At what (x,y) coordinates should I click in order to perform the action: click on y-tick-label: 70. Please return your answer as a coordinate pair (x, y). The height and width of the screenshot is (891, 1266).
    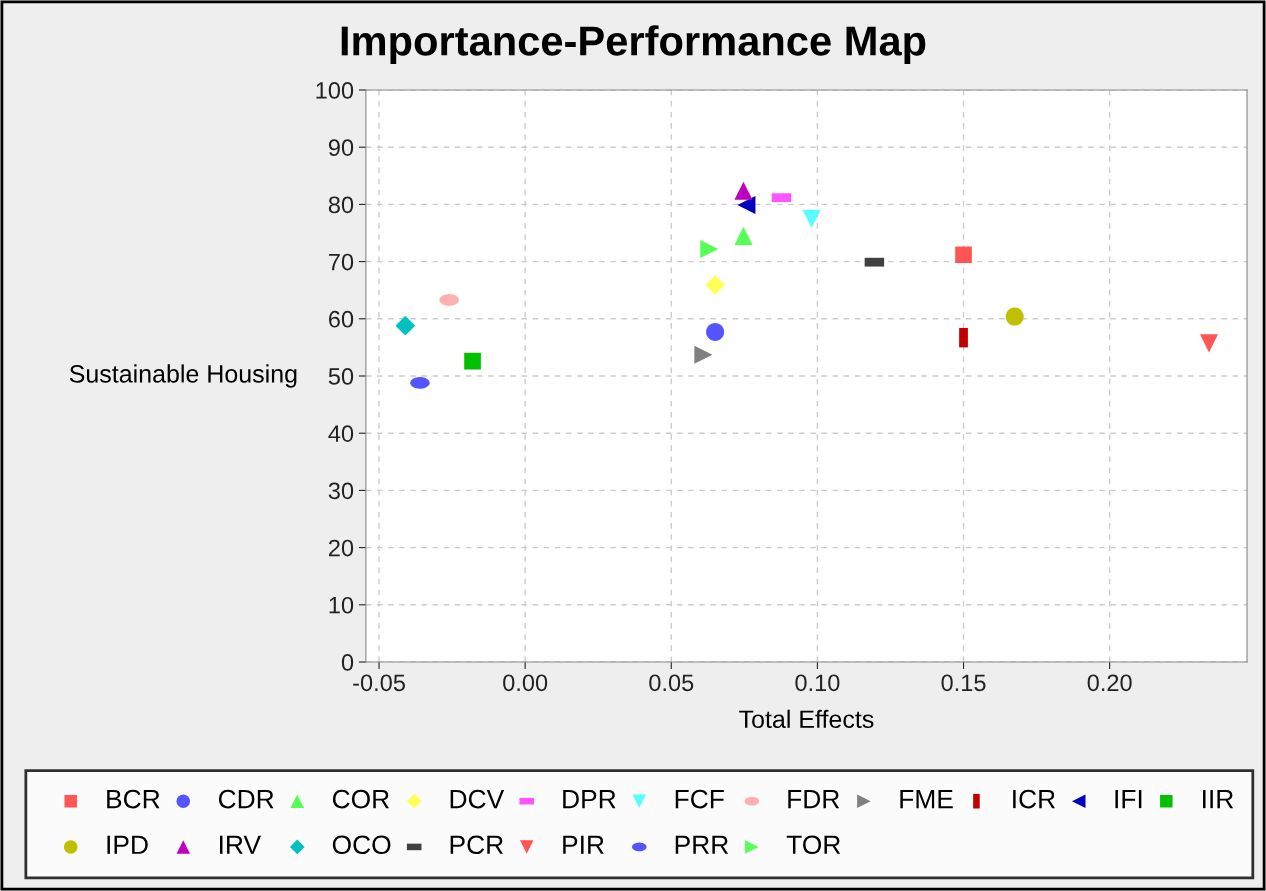
    Looking at the image, I should click on (341, 262).